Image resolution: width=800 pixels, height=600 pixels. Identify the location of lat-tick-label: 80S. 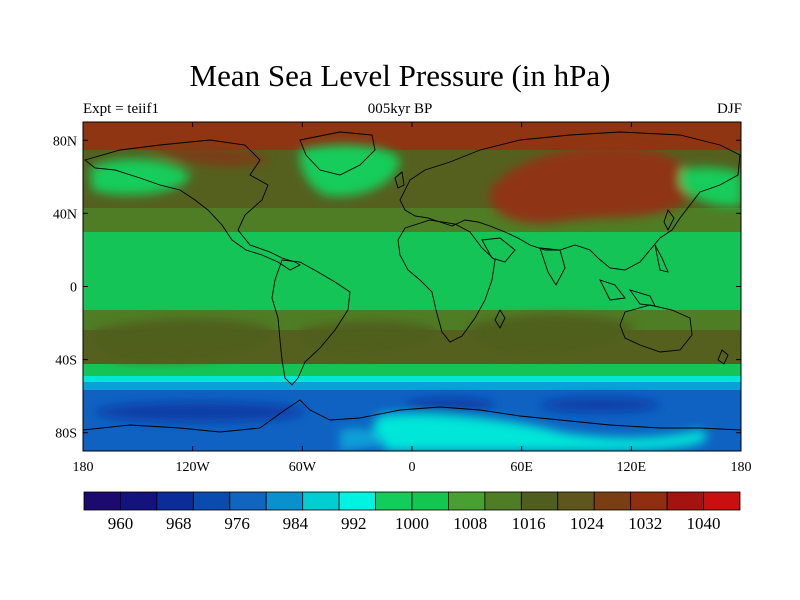
(66, 434).